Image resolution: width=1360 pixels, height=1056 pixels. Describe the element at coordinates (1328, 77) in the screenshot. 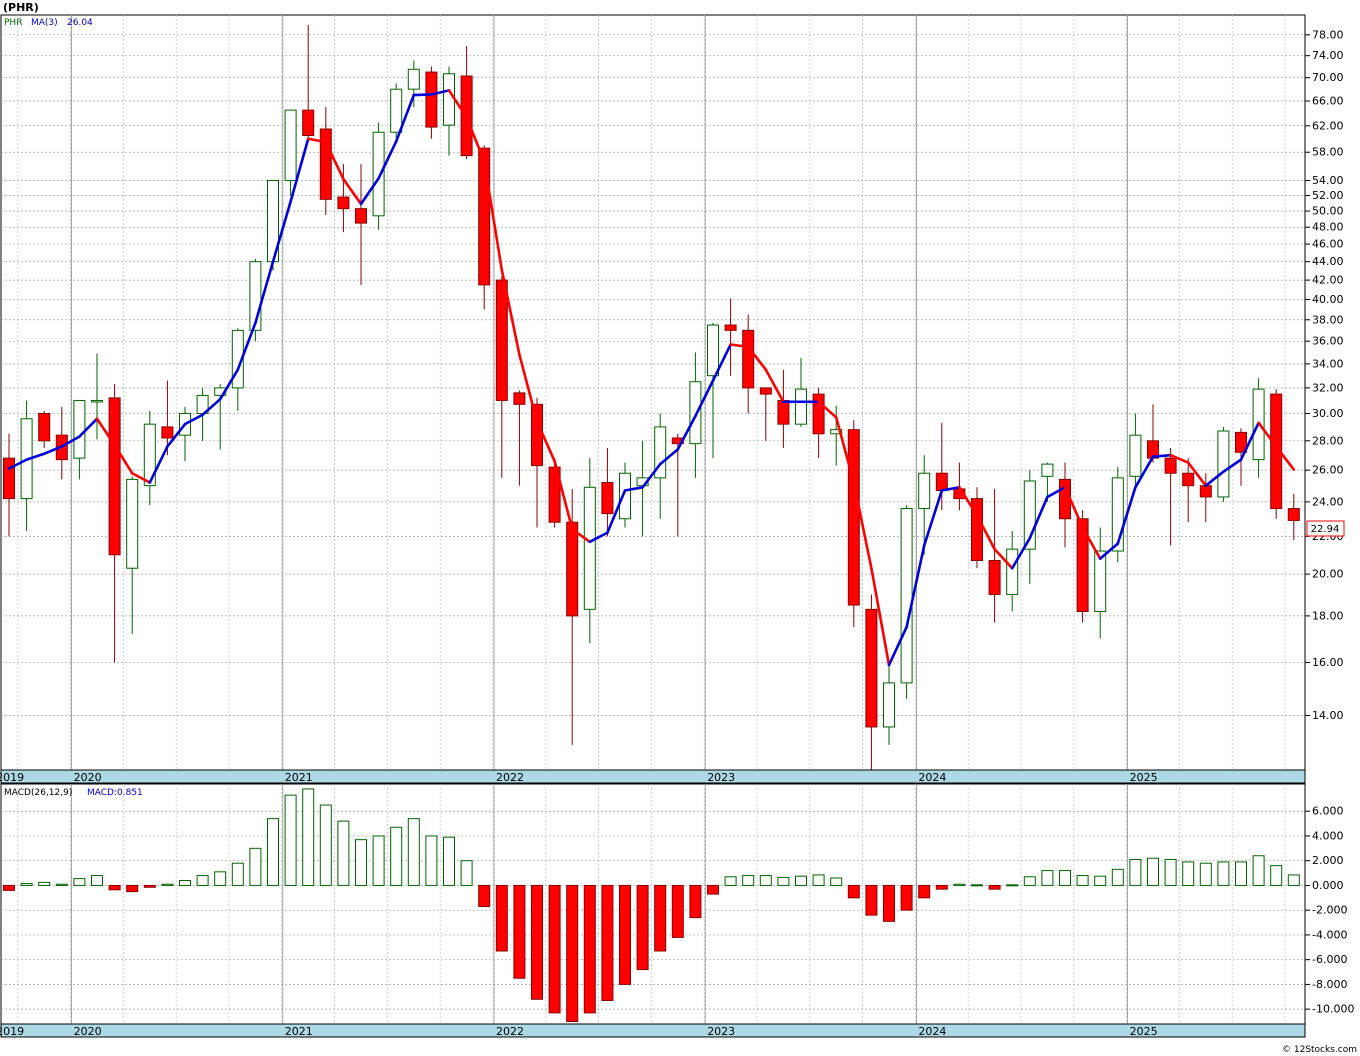

I see `price-tick-label: 70.00` at that location.